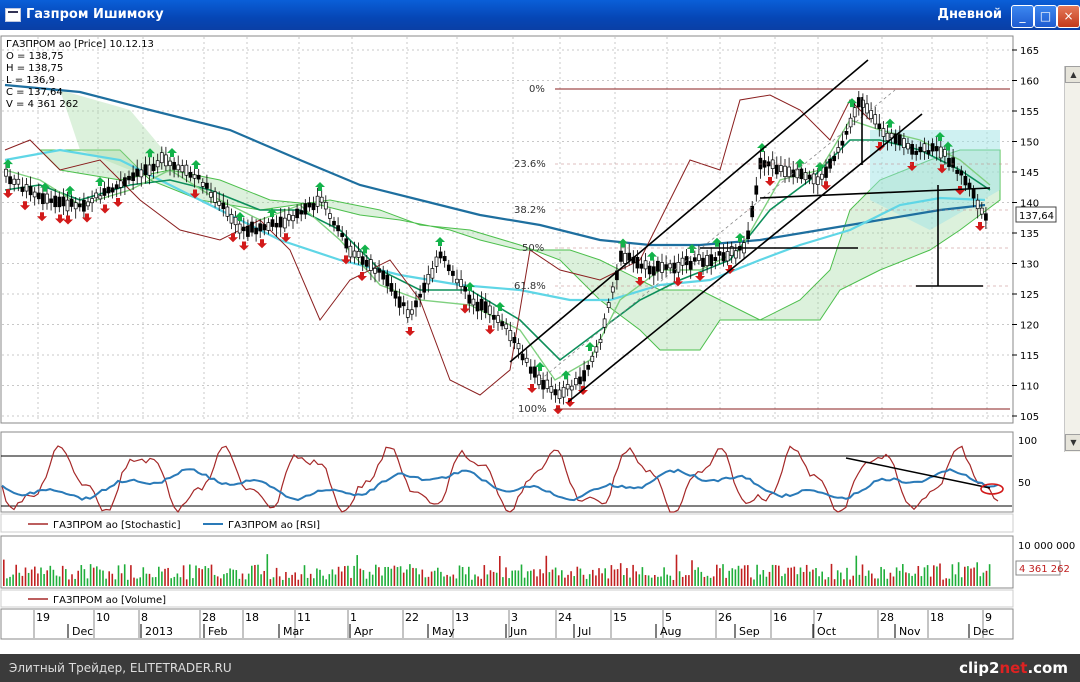 This screenshot has height=682, width=1080. Describe the element at coordinates (1072, 442) in the screenshot. I see `scroll-down-button: ▼` at that location.